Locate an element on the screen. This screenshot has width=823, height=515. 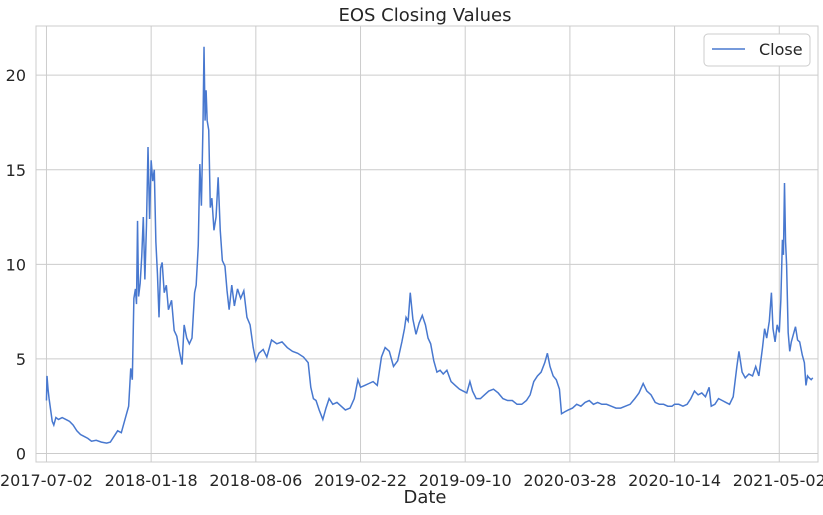
x-tick-label: 2019-09-10 is located at coordinates (465, 480).